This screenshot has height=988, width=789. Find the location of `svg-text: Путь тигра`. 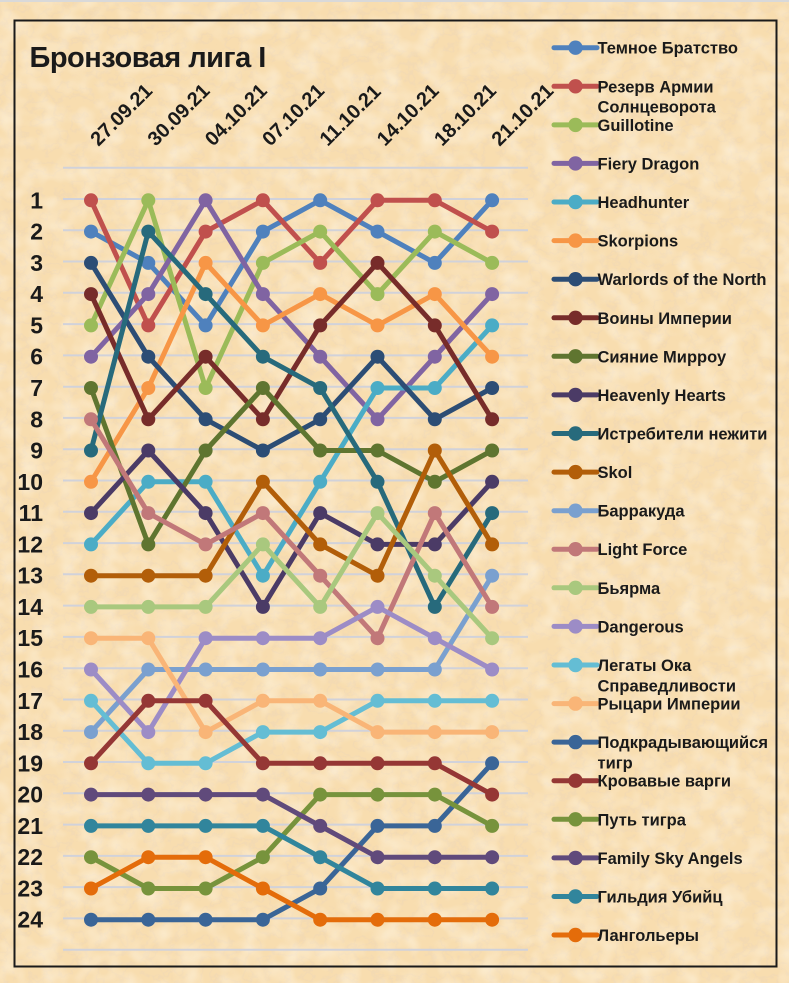

svg-text: Путь тигра is located at coordinates (642, 820).